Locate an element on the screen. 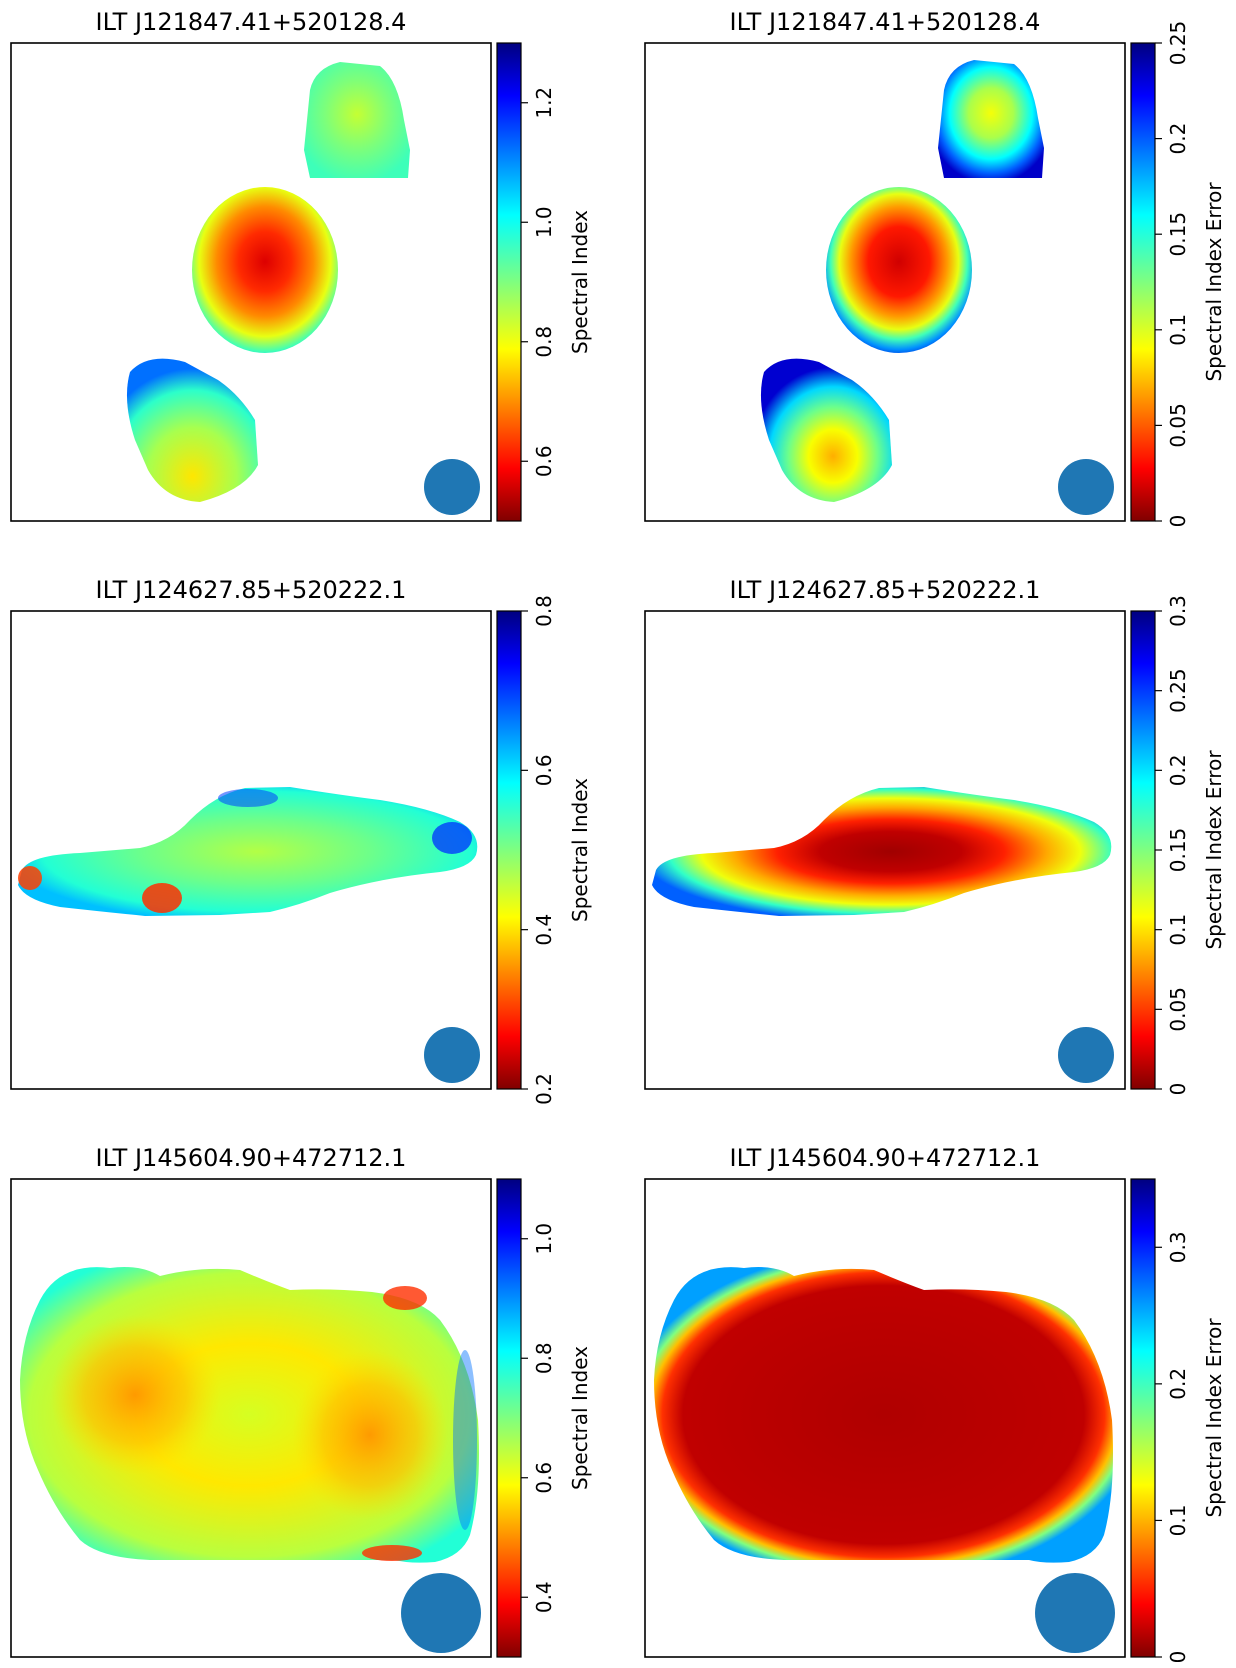 This screenshot has width=1236, height=1668. colorbar: 0 0.1 0.2 0.3 Spectral Index Error is located at coordinates (1178, 1420).